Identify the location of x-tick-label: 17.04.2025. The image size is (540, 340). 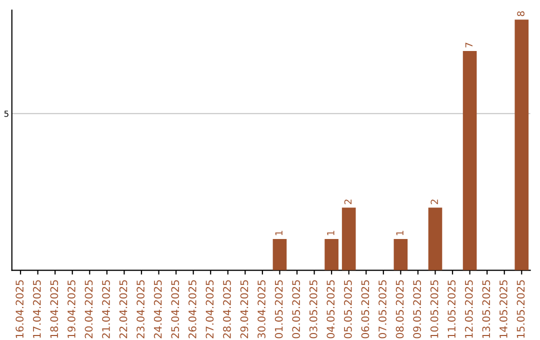
(36, 309).